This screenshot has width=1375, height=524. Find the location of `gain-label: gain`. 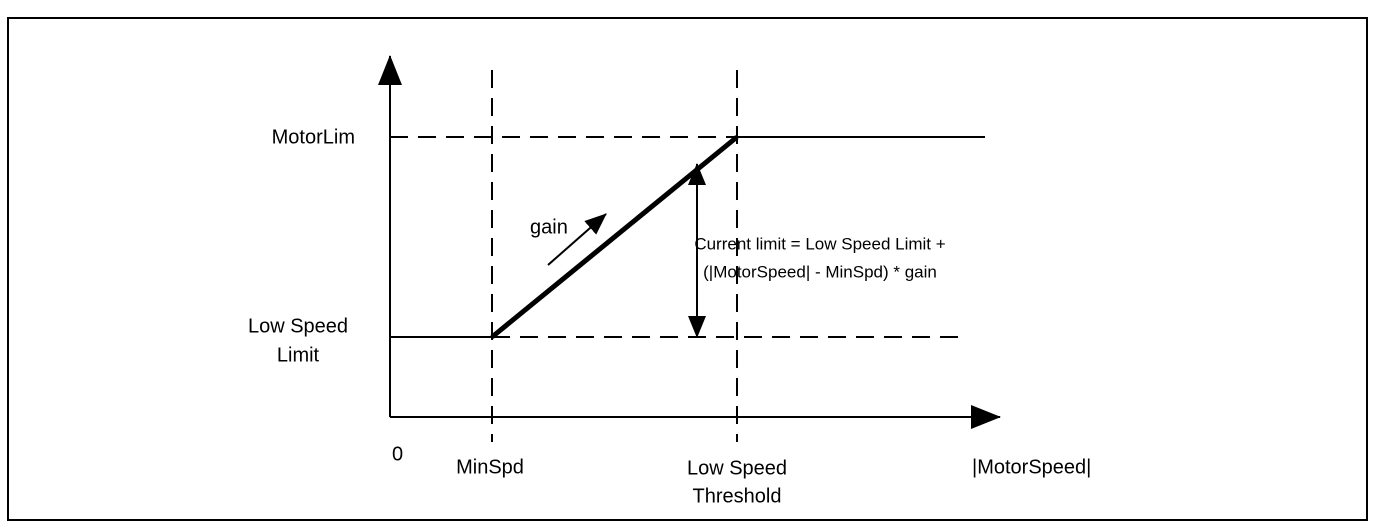

gain-label: gain is located at coordinates (549, 227).